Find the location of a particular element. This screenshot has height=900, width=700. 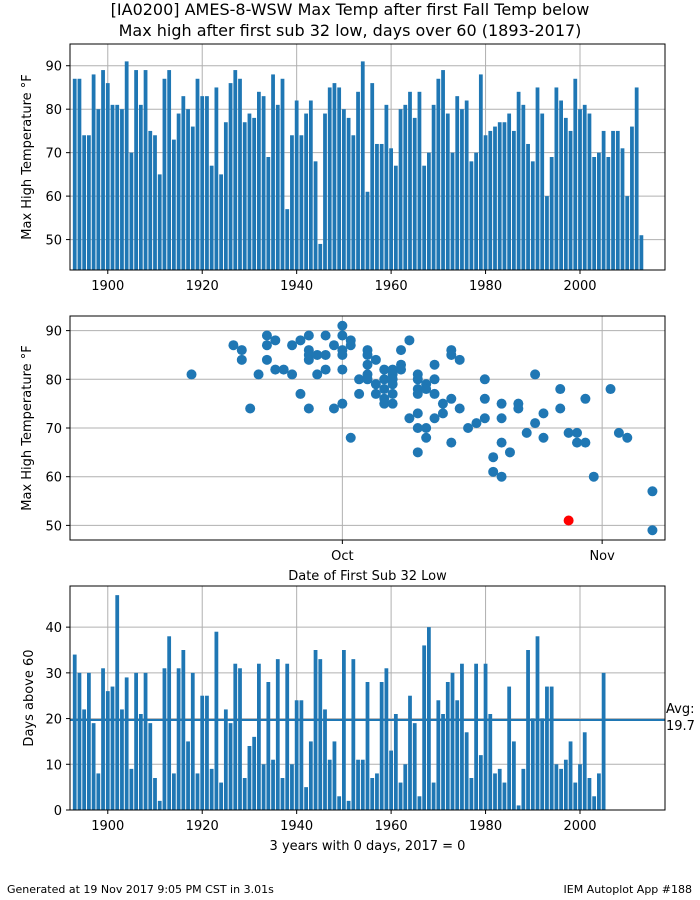

p1-xtick-label: 2000 is located at coordinates (579, 286).